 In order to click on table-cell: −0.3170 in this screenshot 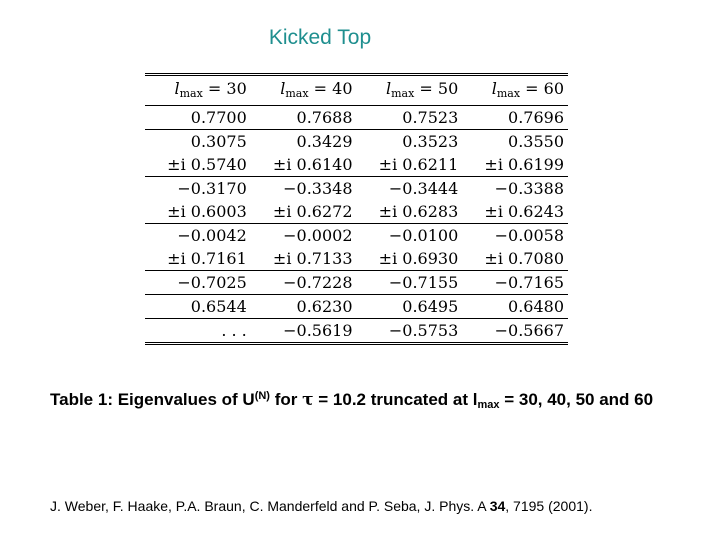, I will do `click(212, 188)`.